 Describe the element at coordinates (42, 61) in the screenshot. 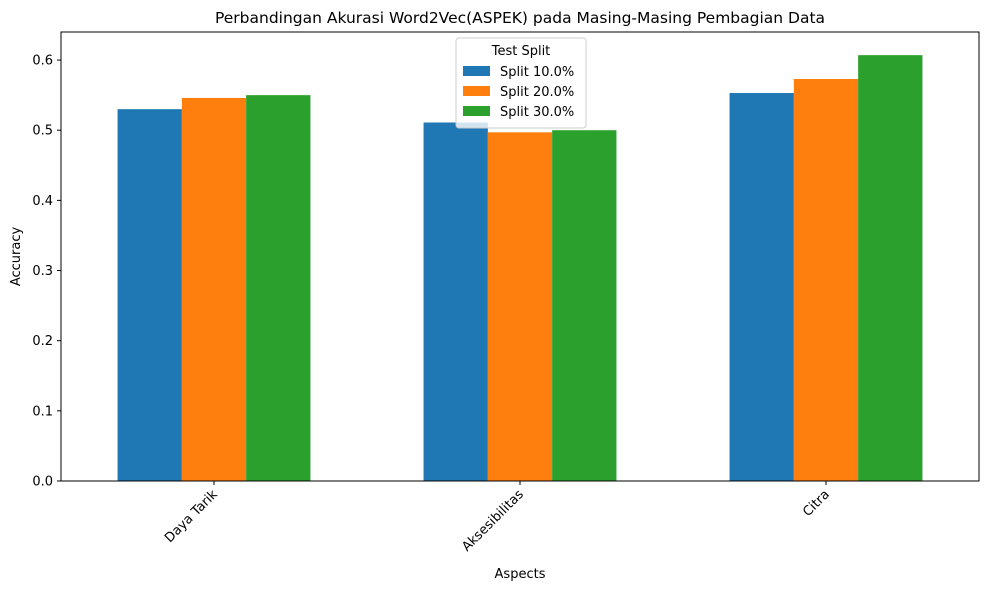

I see `y-tick-label: 0.6` at that location.